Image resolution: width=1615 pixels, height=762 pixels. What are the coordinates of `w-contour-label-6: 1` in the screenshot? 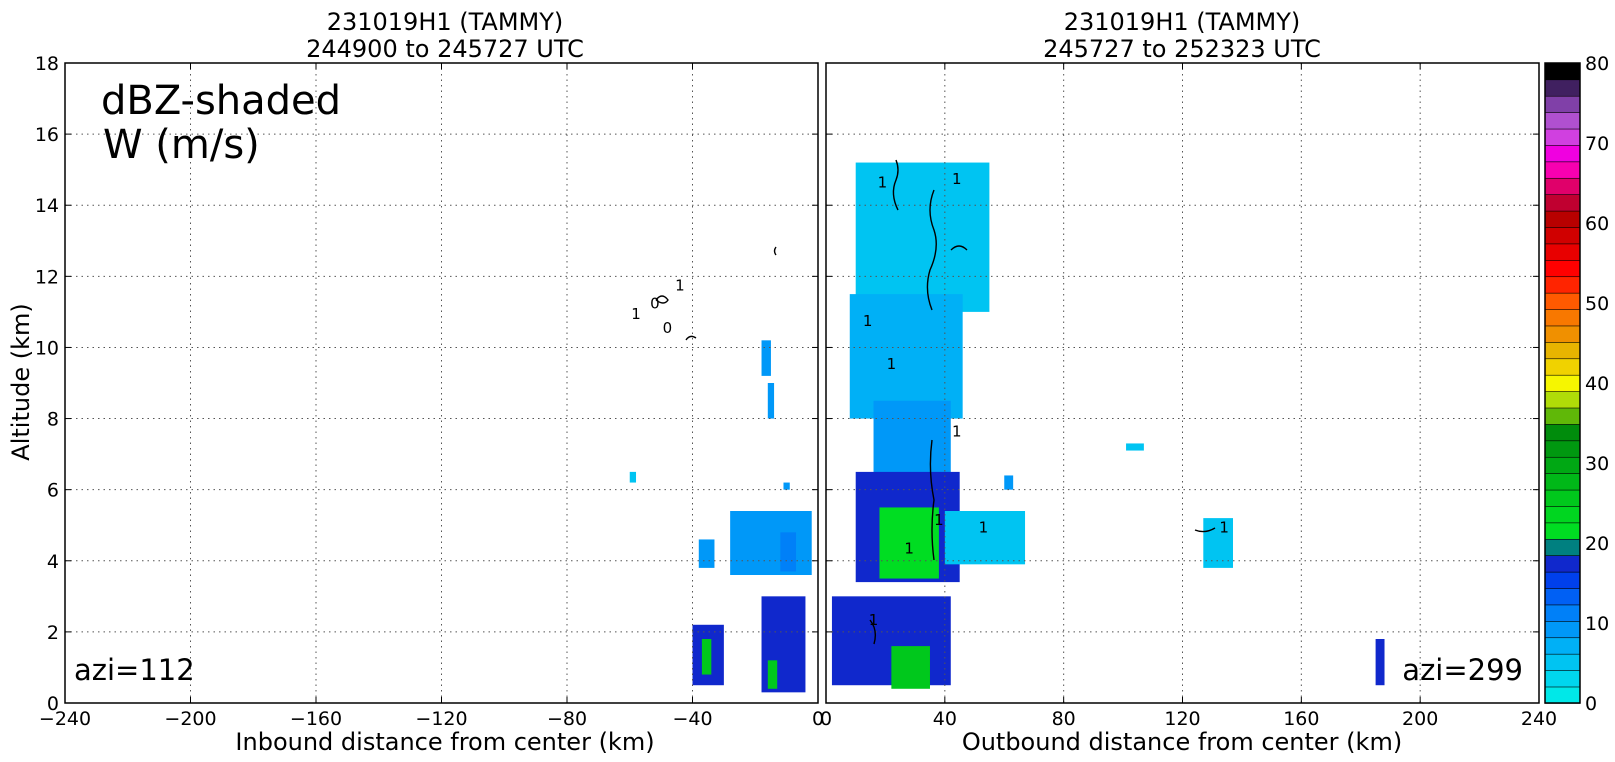 It's located at (939, 520).